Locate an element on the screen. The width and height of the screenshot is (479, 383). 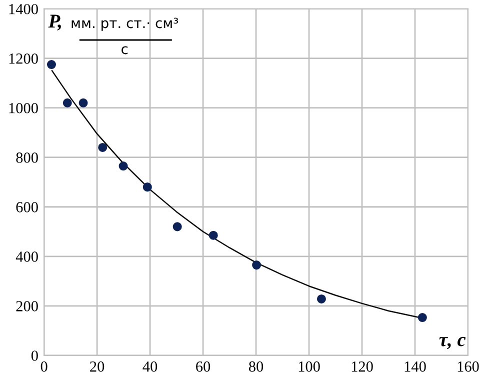
y-tick-label: 800 is located at coordinates (27, 157).